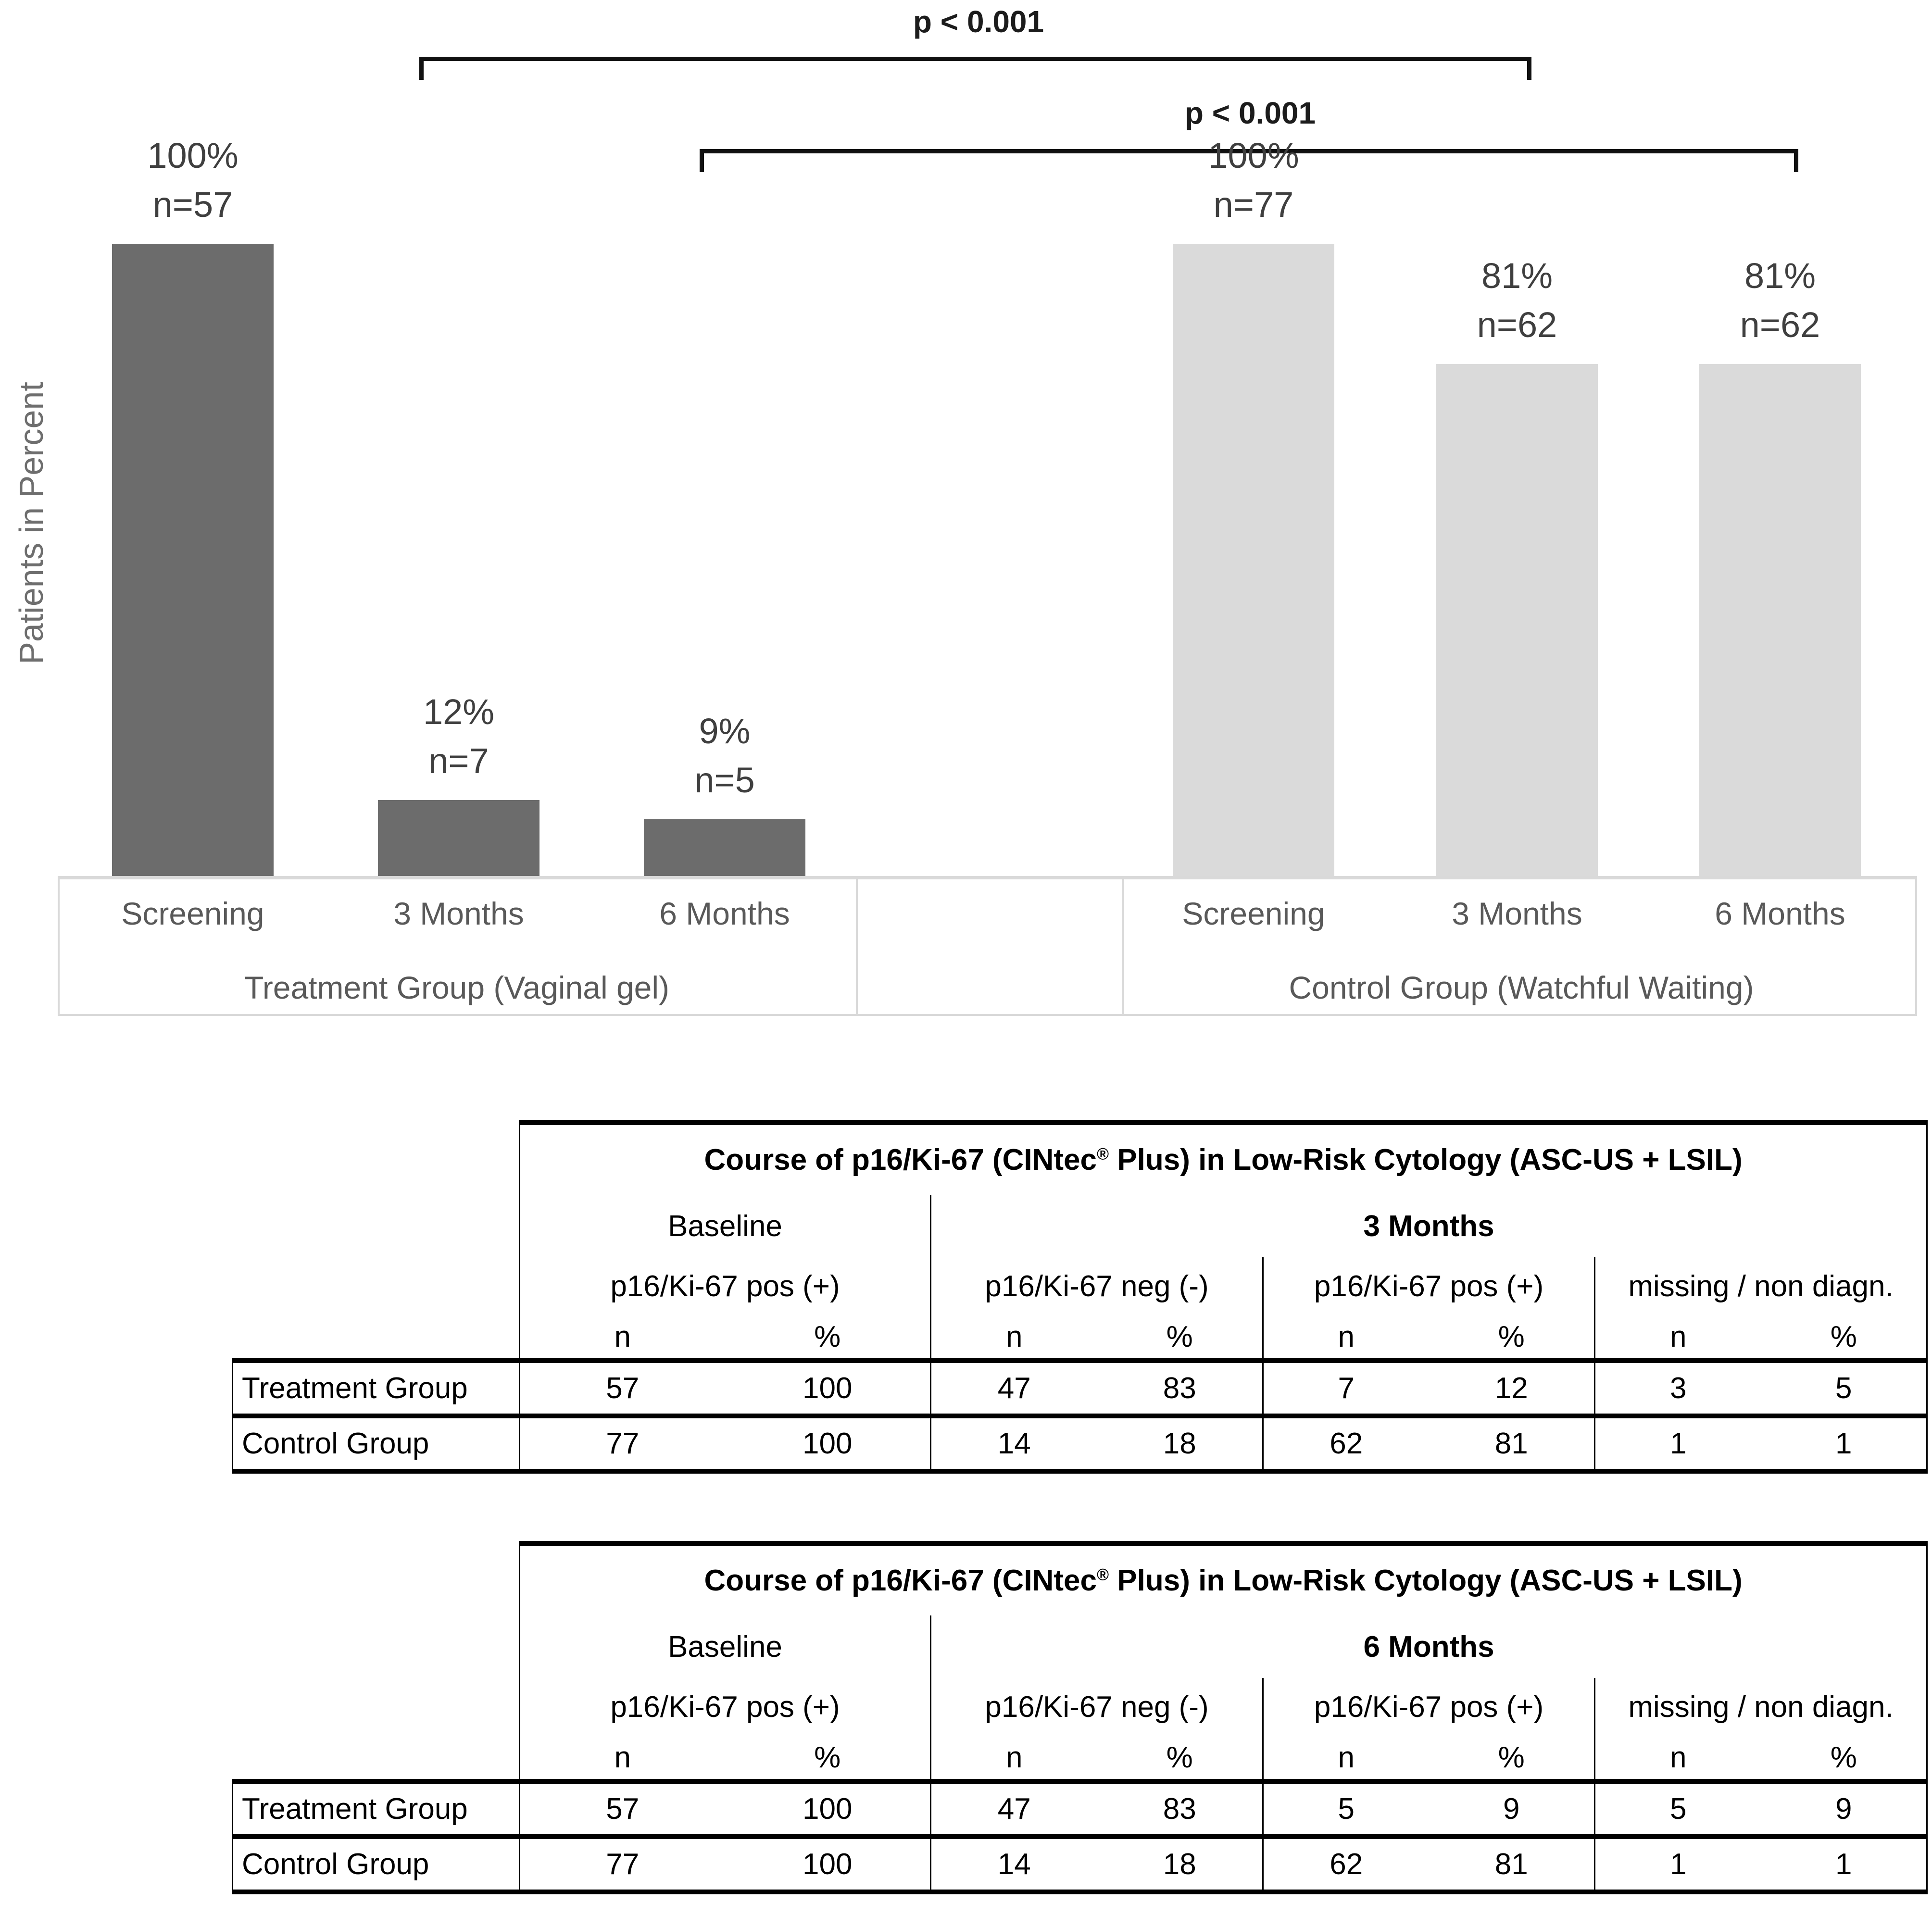 This screenshot has height=1915, width=1932. What do you see at coordinates (1780, 325) in the screenshot?
I see `n-value: n=62` at bounding box center [1780, 325].